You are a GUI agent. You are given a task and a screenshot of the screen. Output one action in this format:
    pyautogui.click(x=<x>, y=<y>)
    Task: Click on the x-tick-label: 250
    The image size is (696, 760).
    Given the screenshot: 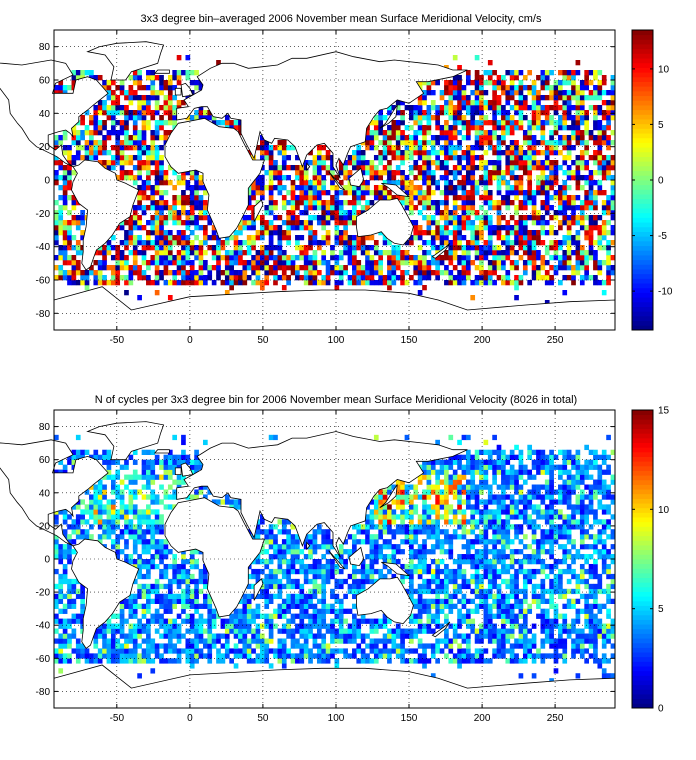 What is the action you would take?
    pyautogui.click(x=555, y=340)
    